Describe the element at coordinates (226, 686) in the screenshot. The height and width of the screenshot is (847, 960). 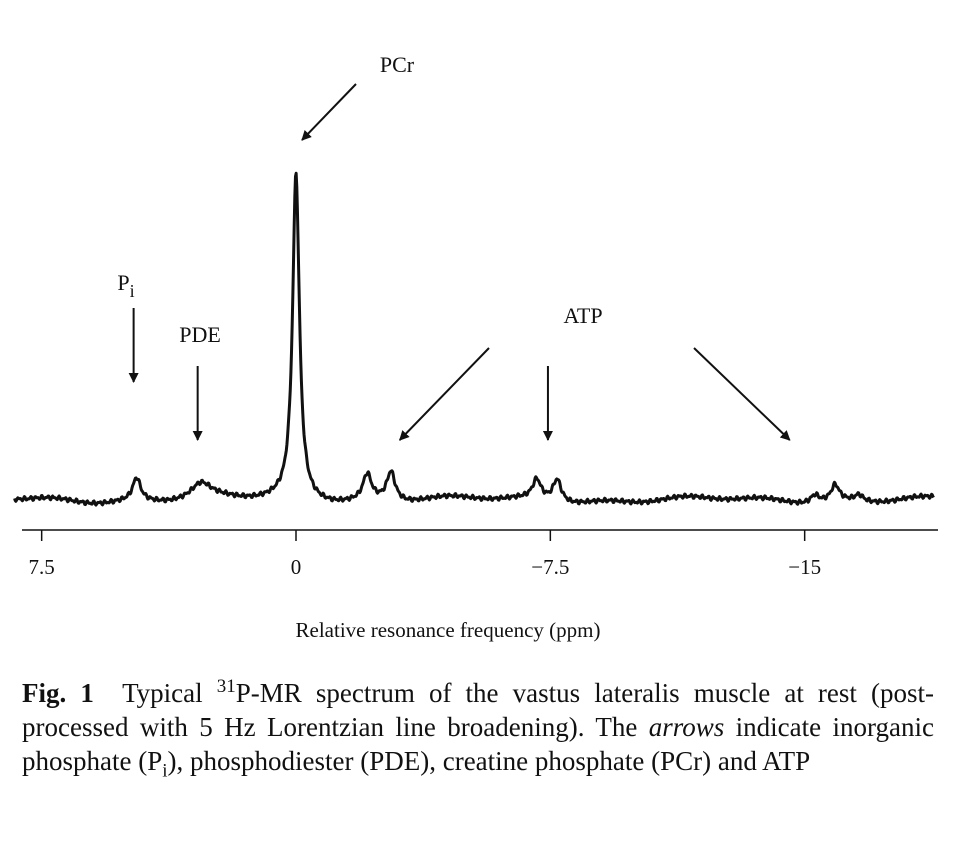
I see `caption-superscript: 31` at that location.